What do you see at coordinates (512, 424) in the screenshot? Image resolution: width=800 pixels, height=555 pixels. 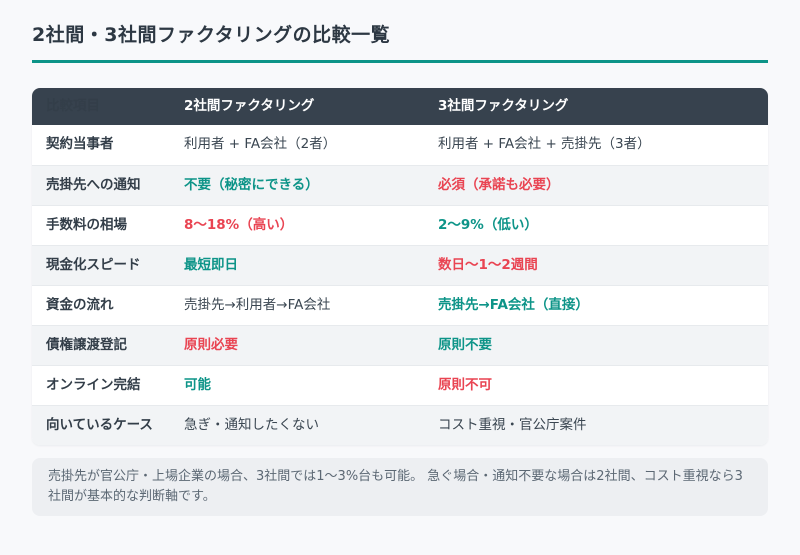 I see `three-party-value: コスト重視・官公庁案件` at bounding box center [512, 424].